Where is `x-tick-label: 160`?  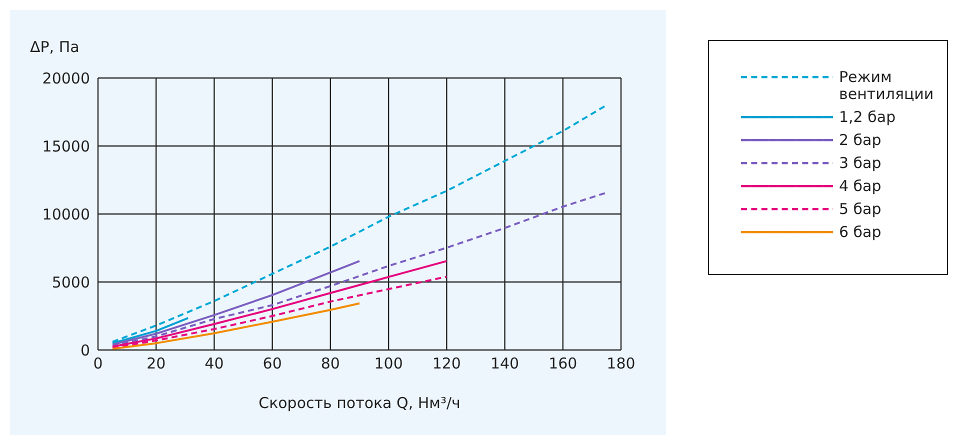
x-tick-label: 160 is located at coordinates (563, 363).